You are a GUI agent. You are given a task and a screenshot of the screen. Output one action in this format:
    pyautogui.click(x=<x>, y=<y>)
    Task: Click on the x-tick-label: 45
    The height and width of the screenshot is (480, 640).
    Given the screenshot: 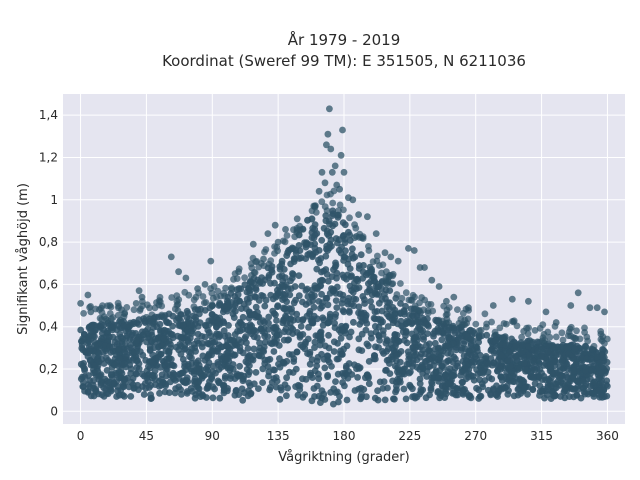 What is the action you would take?
    pyautogui.click(x=146, y=436)
    